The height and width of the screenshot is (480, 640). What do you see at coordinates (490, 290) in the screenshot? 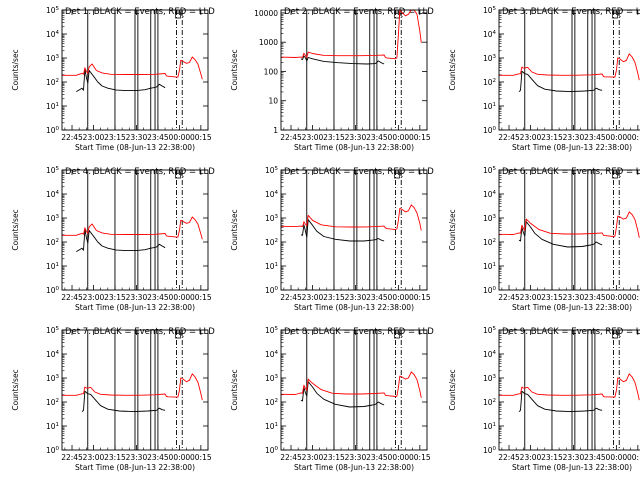
I see `y-tick-label: 100` at bounding box center [490, 290].